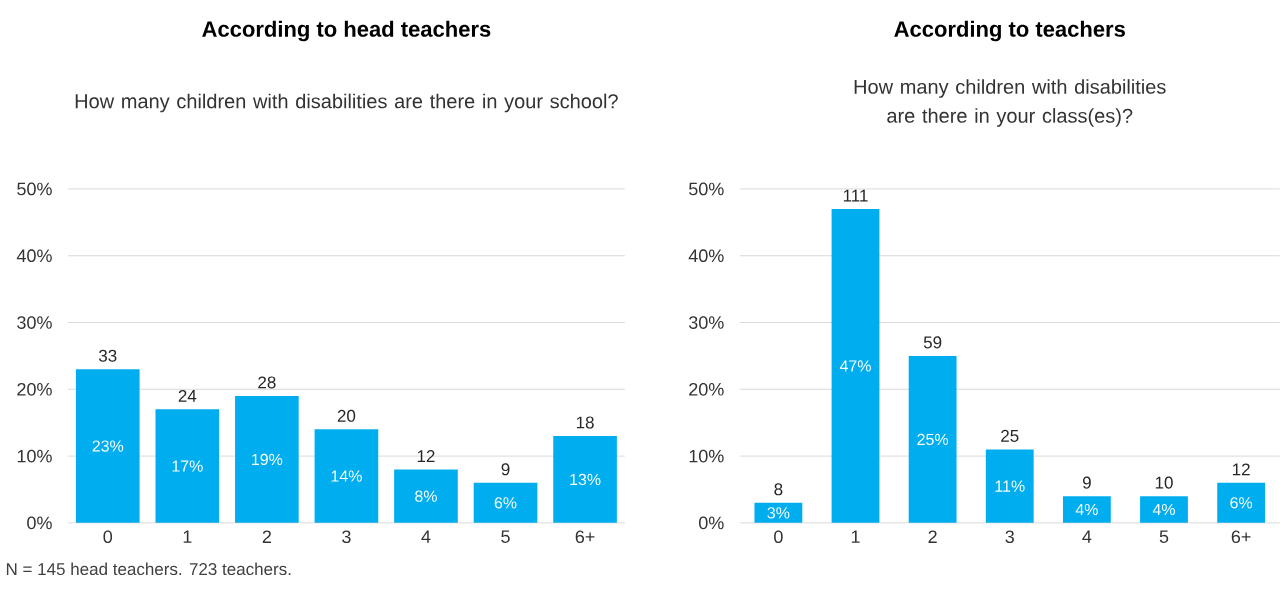 This screenshot has width=1288, height=603. Describe the element at coordinates (932, 342) in the screenshot. I see `annotation: 59` at that location.